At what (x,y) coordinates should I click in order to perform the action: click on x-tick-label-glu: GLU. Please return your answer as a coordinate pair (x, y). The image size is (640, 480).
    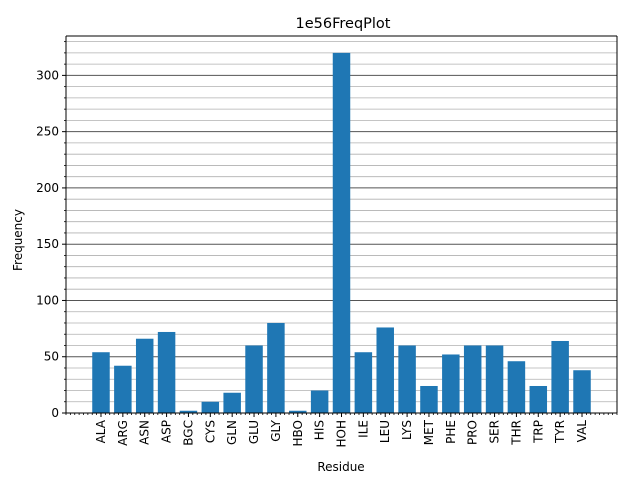
    Looking at the image, I should click on (254, 432).